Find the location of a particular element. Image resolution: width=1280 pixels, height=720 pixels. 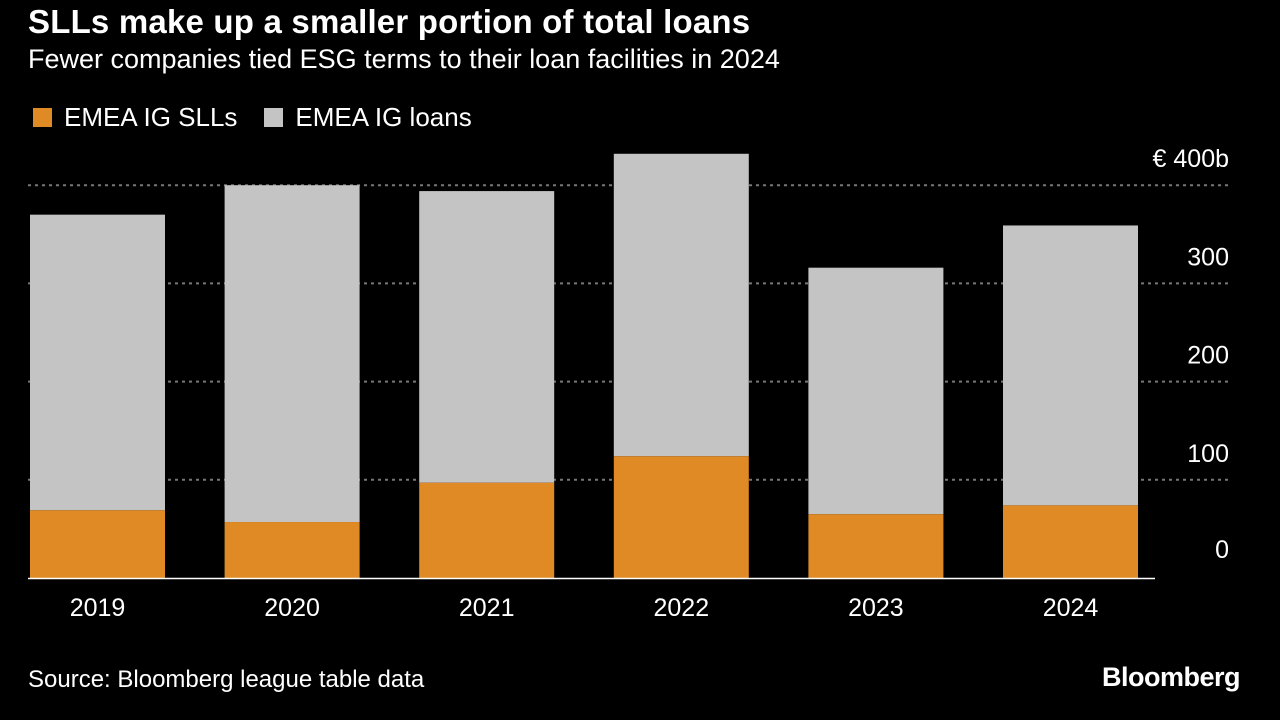

legend: EMEA IG SLLs EMEA IG loans is located at coordinates (266, 117).